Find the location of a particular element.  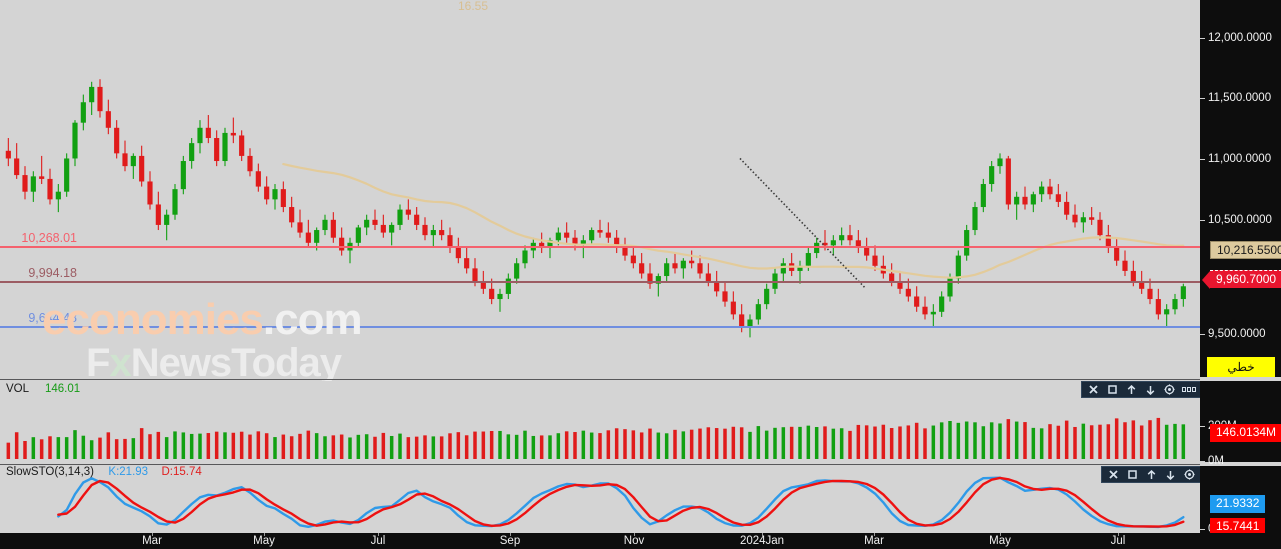

time-axis-corner is located at coordinates (1240, 541).